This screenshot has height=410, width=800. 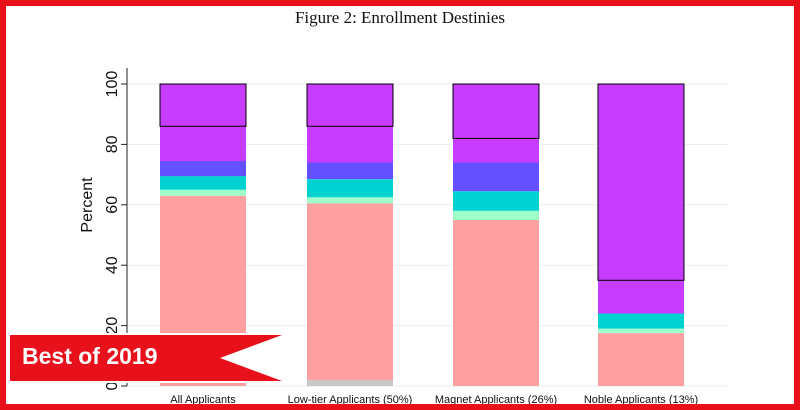 What do you see at coordinates (112, 144) in the screenshot?
I see `y-tick-label: 80` at bounding box center [112, 144].